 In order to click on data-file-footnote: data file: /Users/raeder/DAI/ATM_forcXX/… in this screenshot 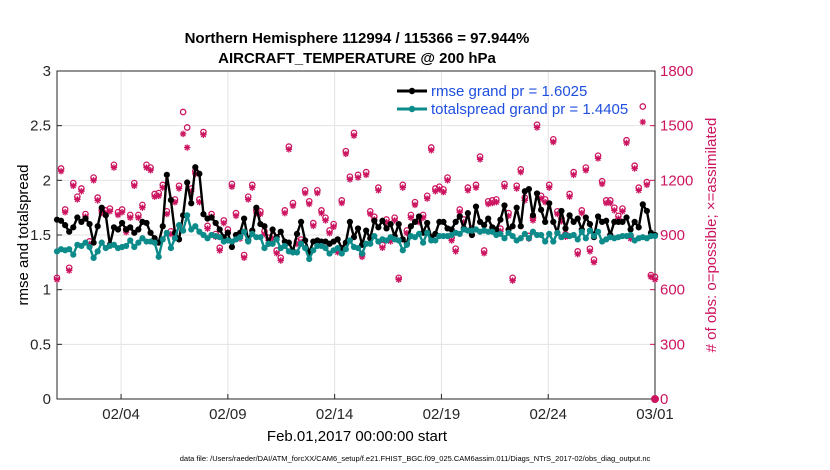, I will do `click(415, 458)`.